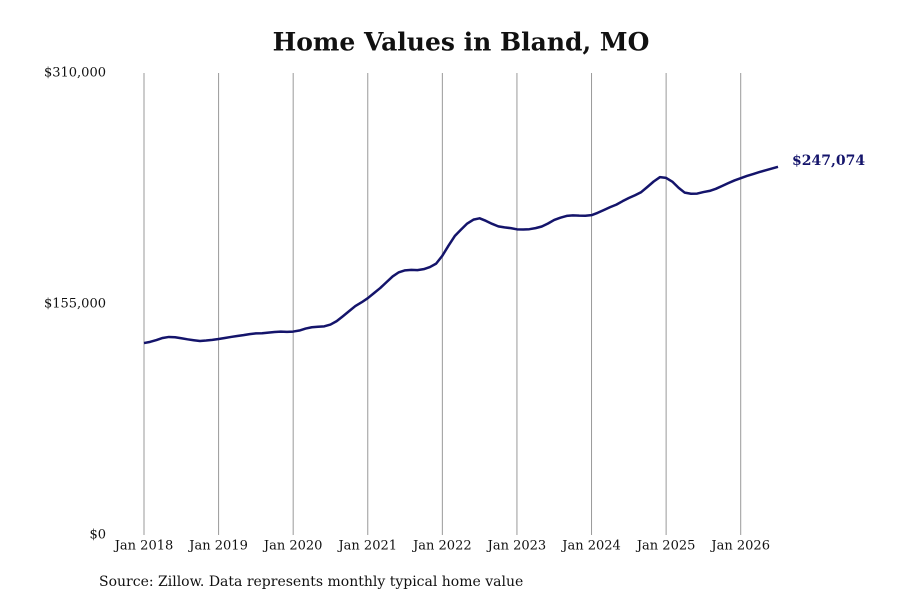 Image resolution: width=900 pixels, height=604 pixels. Describe the element at coordinates (292, 546) in the screenshot. I see `x-tick-label: Jan 2020` at that location.